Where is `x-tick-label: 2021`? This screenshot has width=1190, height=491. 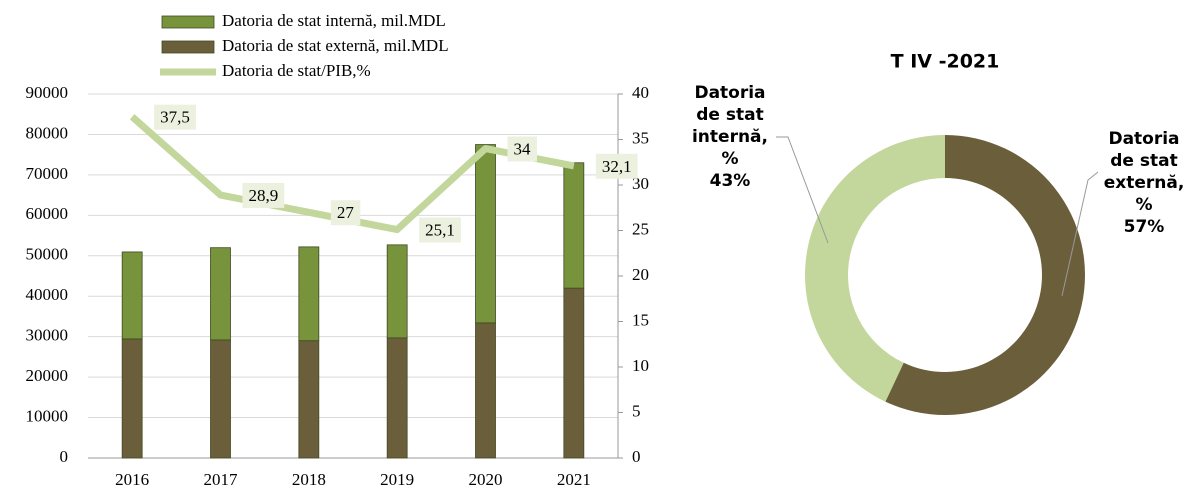 x-tick-label: 2021 is located at coordinates (574, 479).